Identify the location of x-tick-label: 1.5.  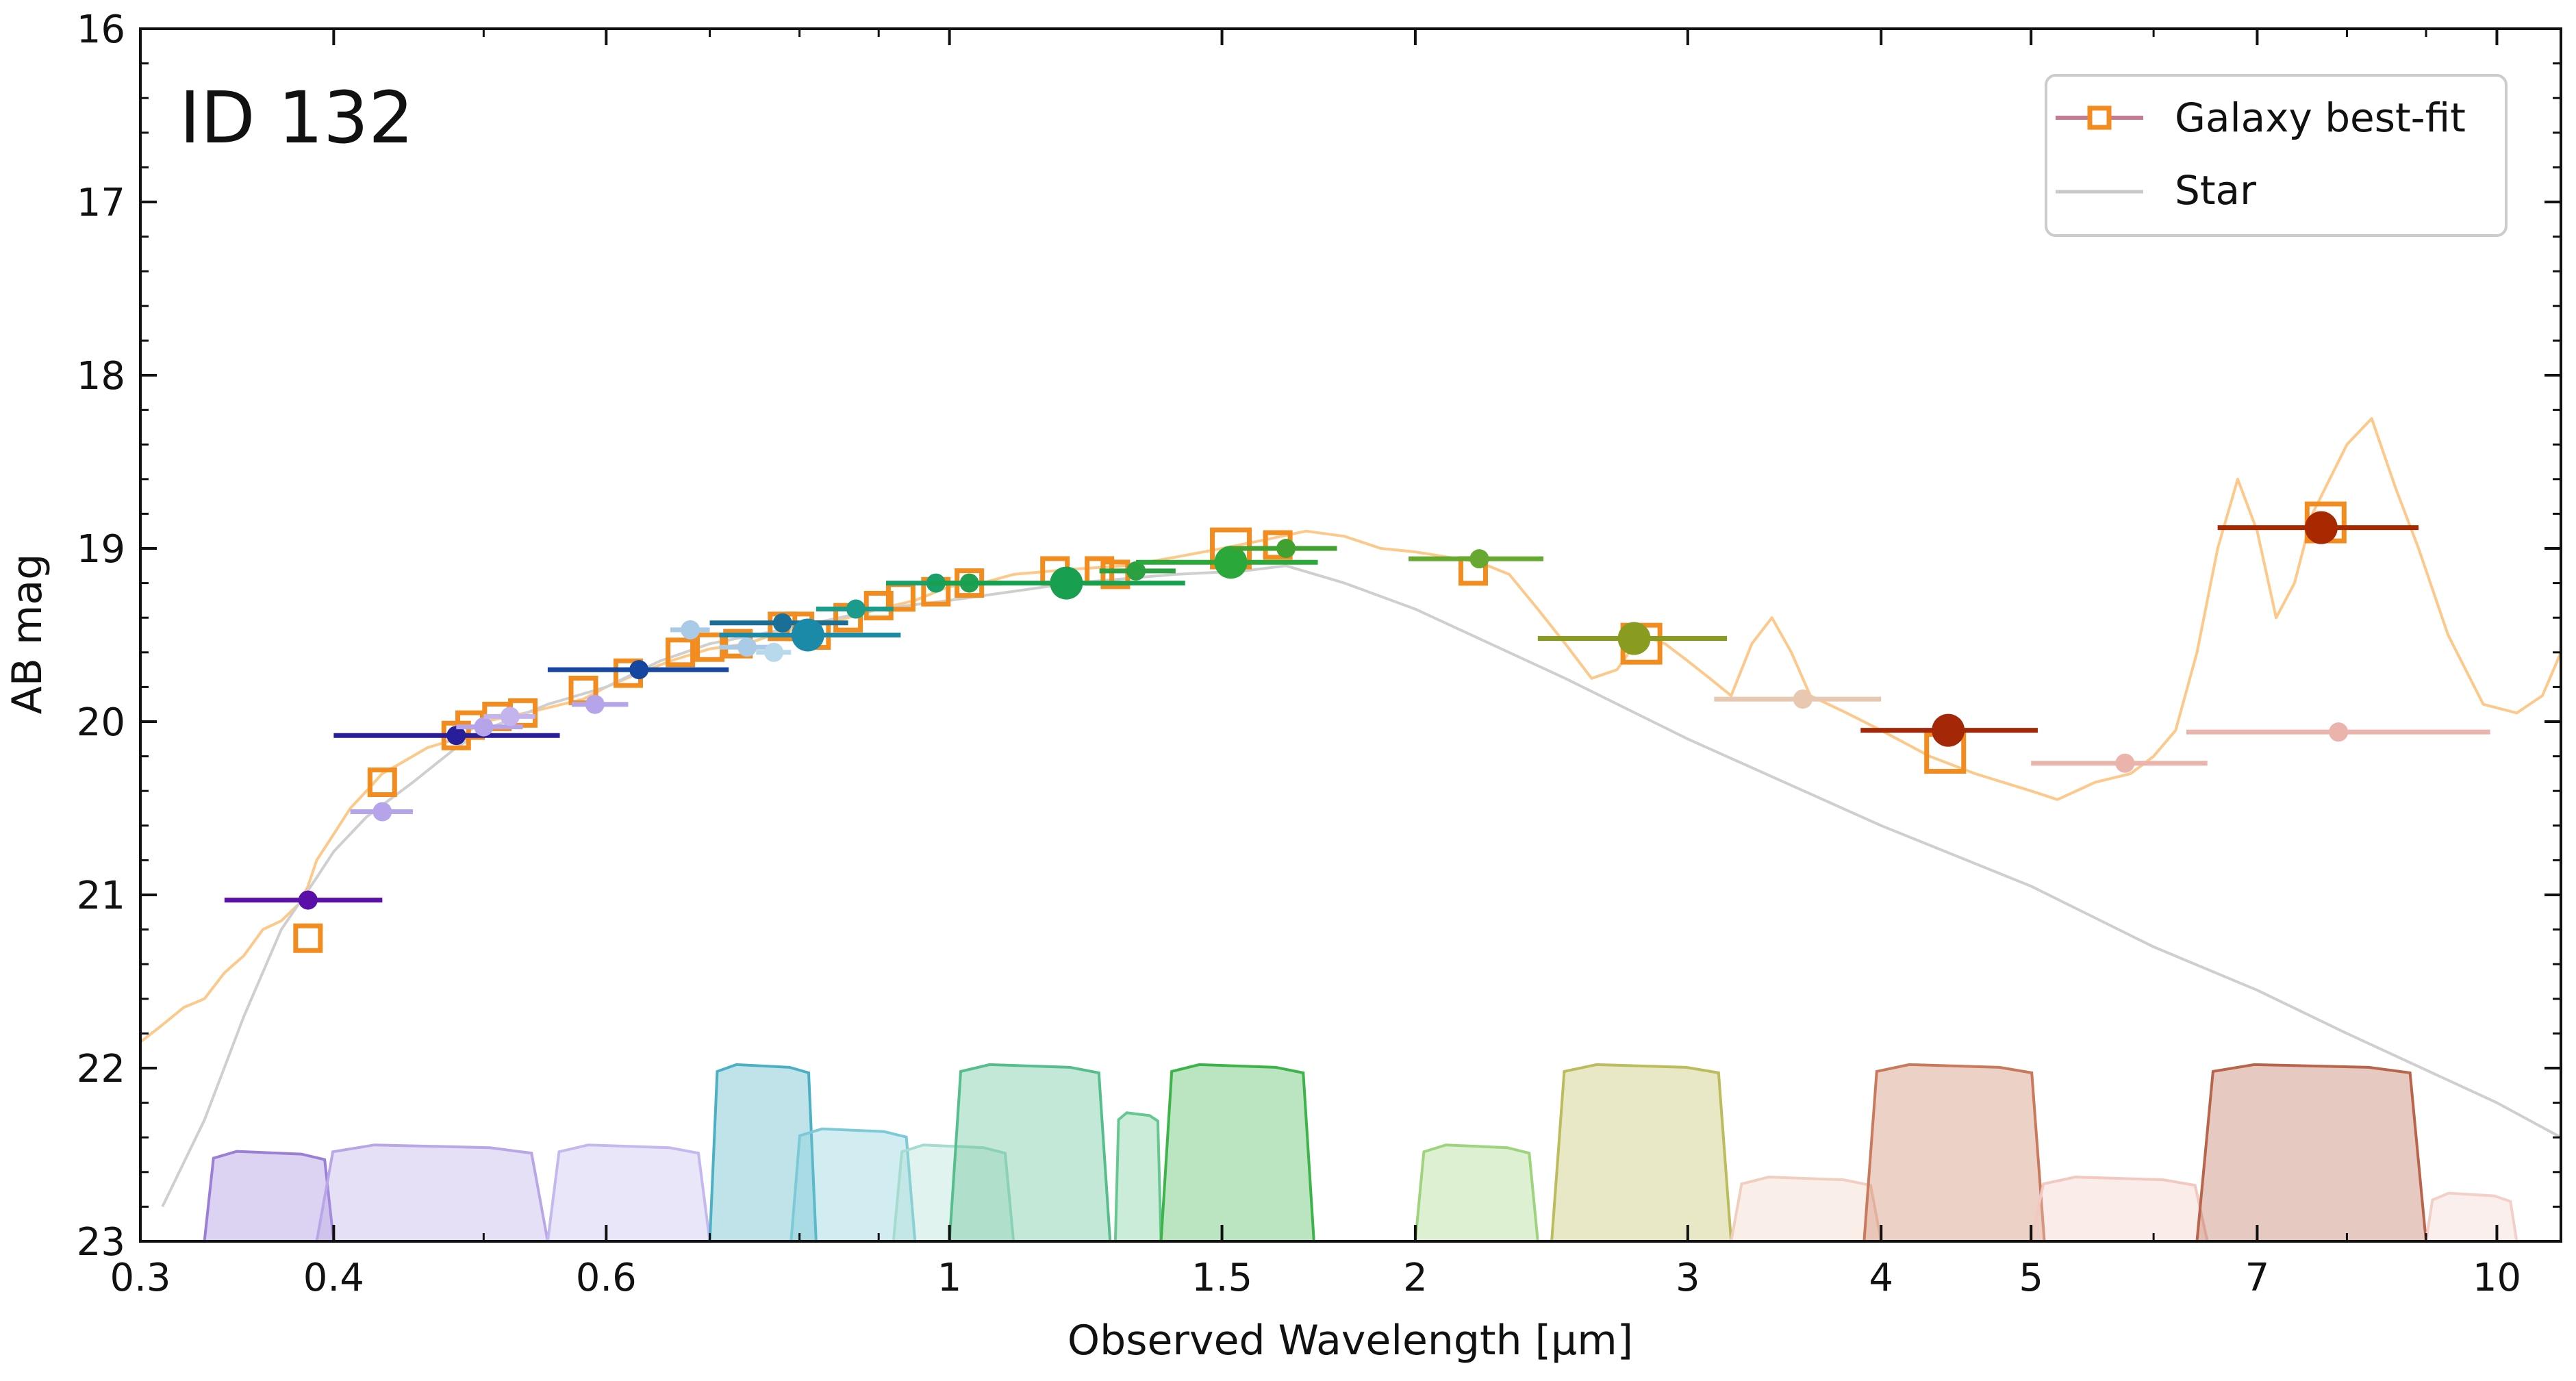
(1221, 1278).